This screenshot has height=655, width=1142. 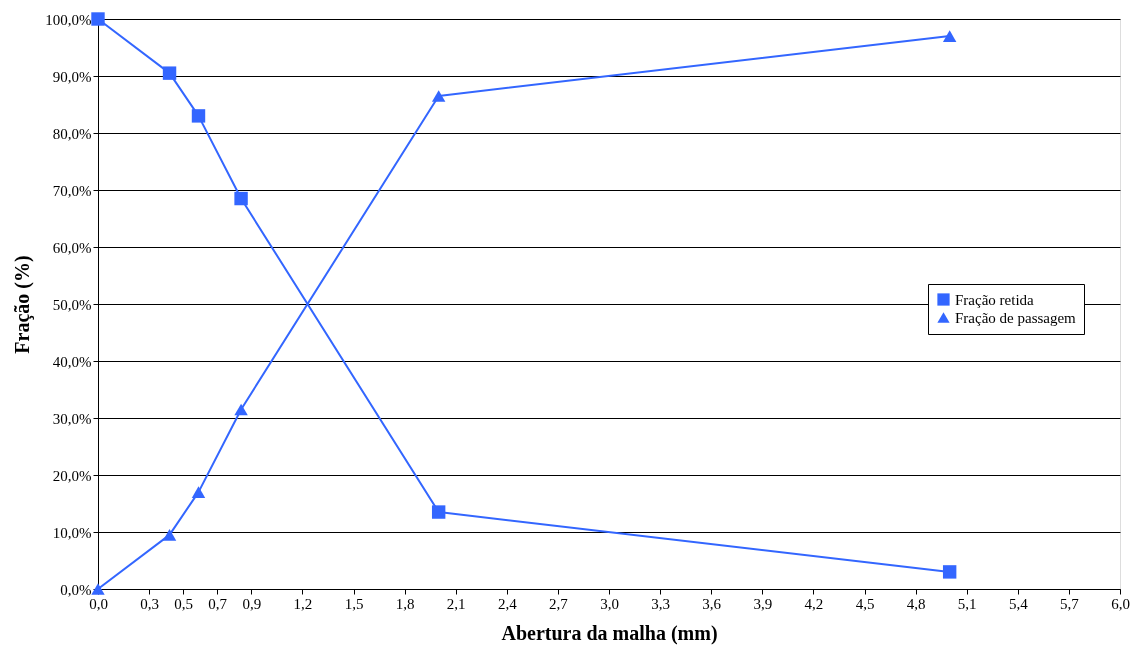 What do you see at coordinates (72, 361) in the screenshot?
I see `y-tick-label: 40,0%` at bounding box center [72, 361].